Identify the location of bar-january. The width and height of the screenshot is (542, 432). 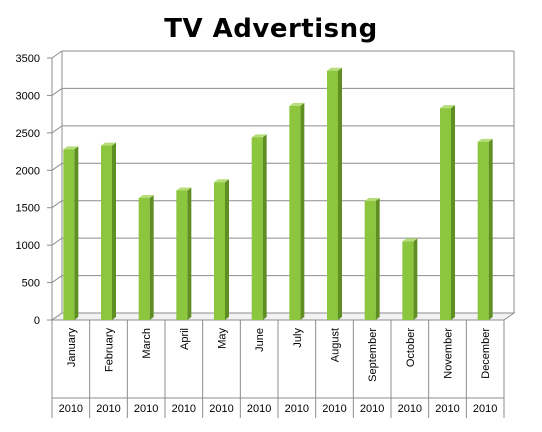
(71, 233).